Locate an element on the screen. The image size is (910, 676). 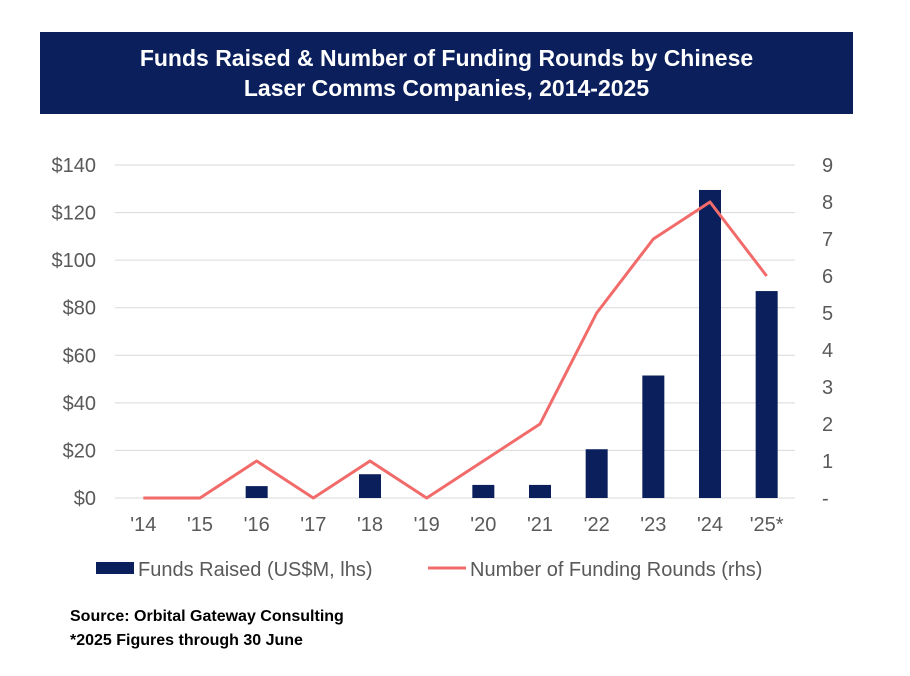
x-tick-label: '14 is located at coordinates (143, 525).